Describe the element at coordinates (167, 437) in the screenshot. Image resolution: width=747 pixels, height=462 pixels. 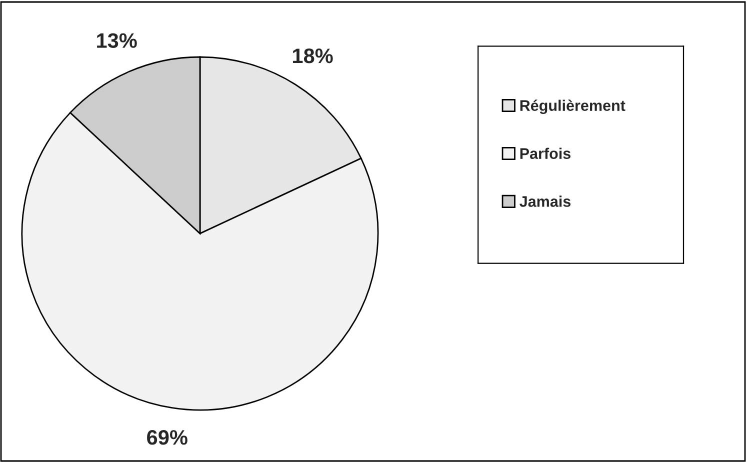
I see `data-label: 69%` at that location.